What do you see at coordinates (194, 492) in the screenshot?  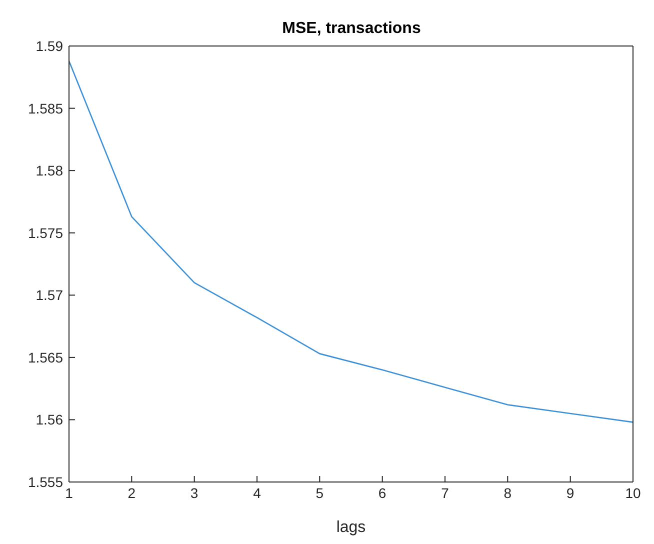 I see `x-tick-label: 3` at bounding box center [194, 492].